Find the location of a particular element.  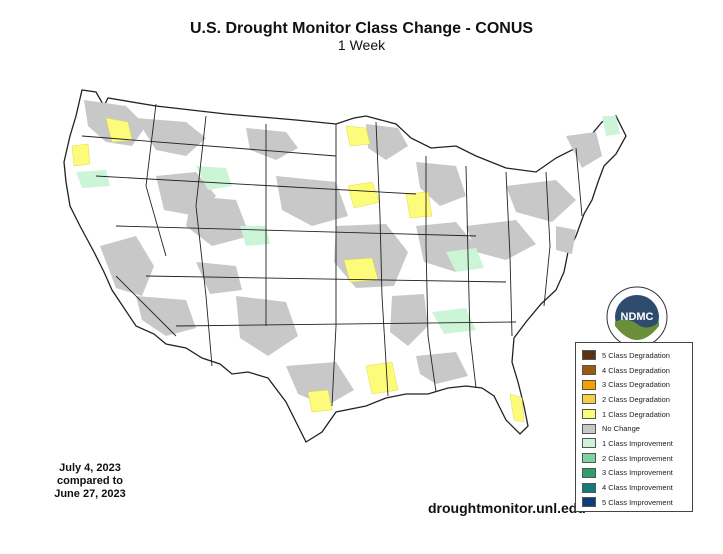

legend-label: 1 Class Degradation is located at coordinates (636, 414).